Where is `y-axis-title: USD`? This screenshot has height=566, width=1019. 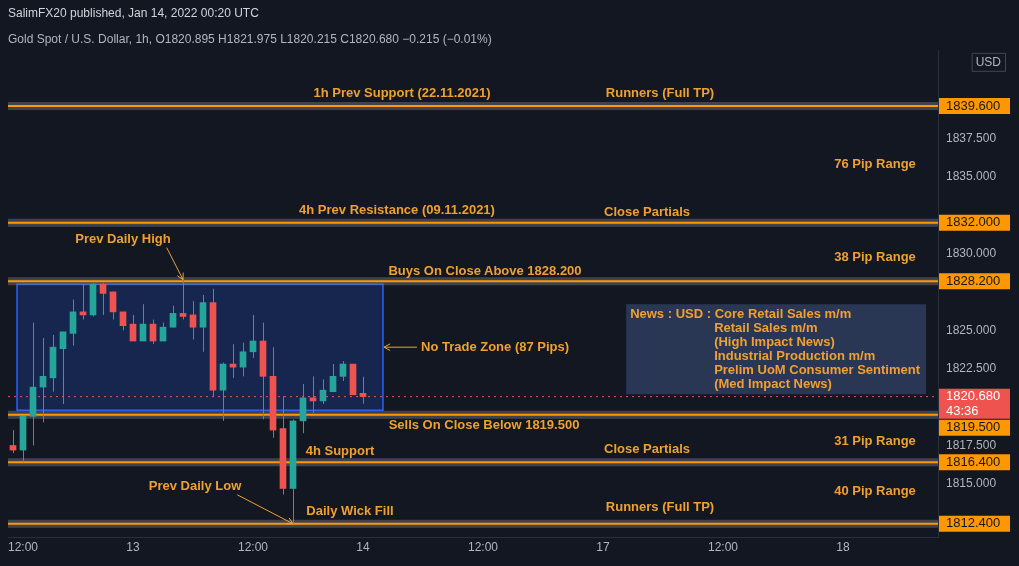
y-axis-title: USD is located at coordinates (988, 62).